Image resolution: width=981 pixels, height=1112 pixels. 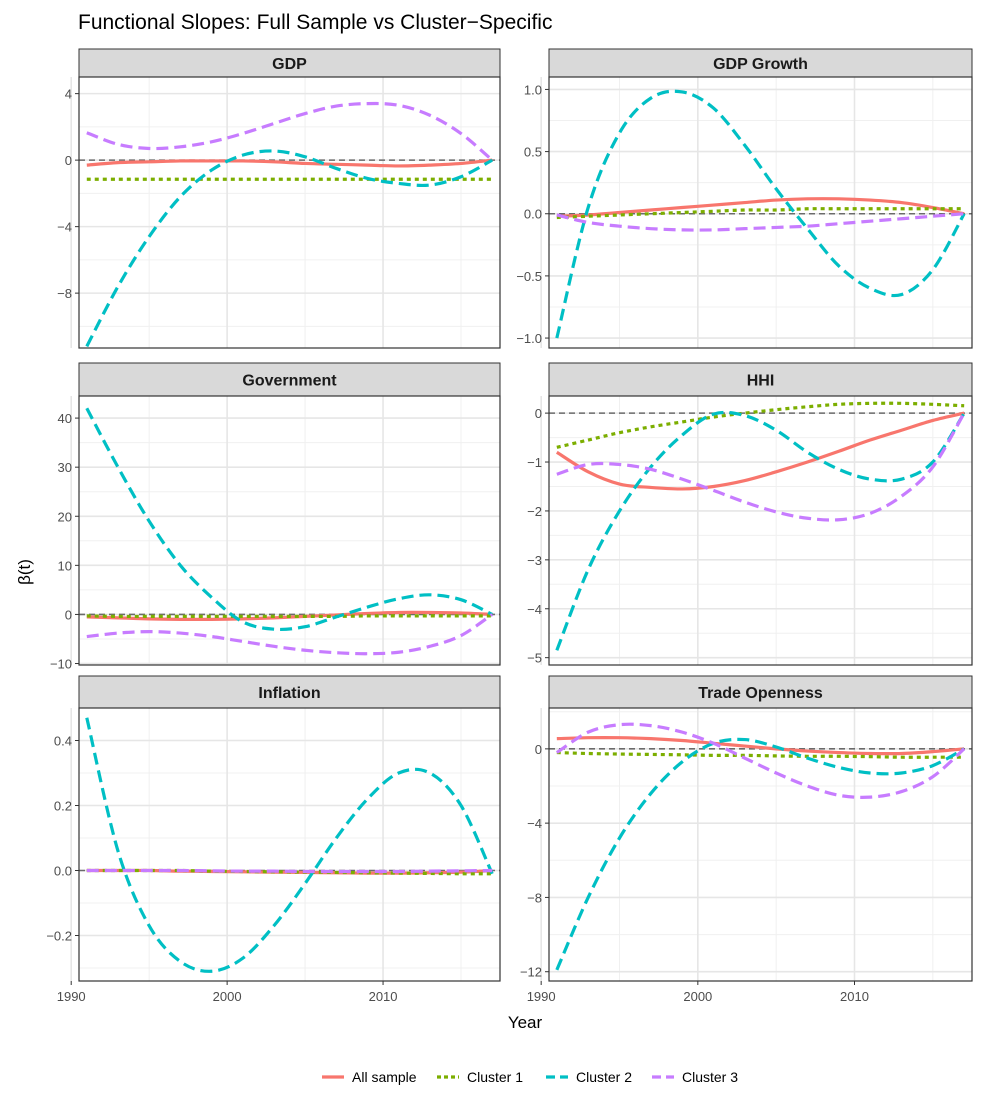 I want to click on y-tick-label: 0.5, so click(x=533, y=152).